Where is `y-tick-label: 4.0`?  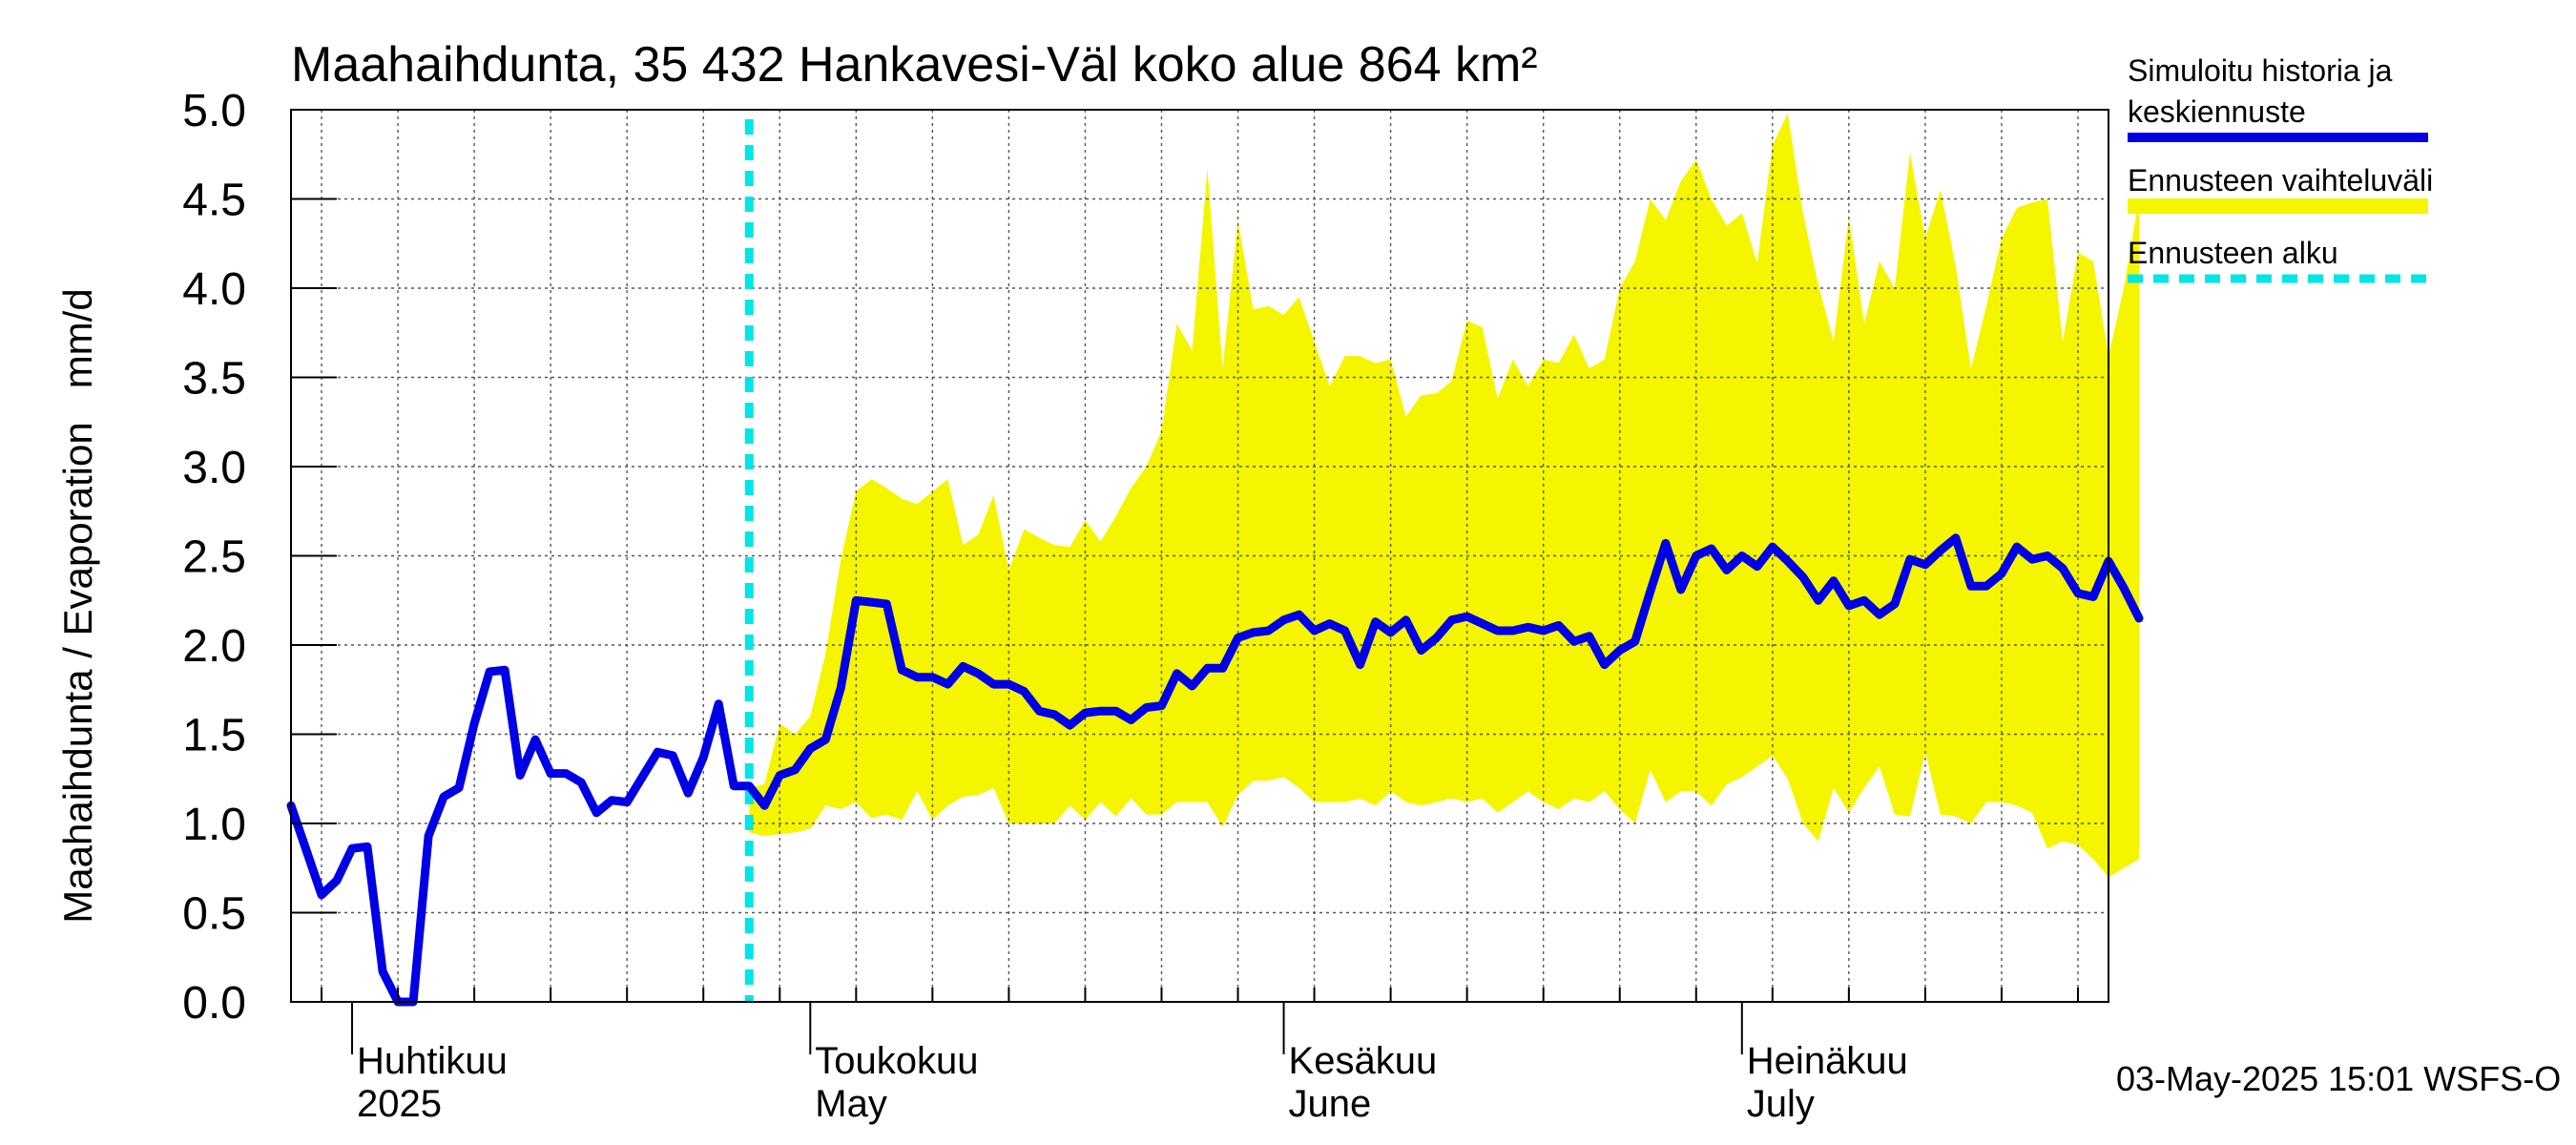 y-tick-label: 4.0 is located at coordinates (214, 289).